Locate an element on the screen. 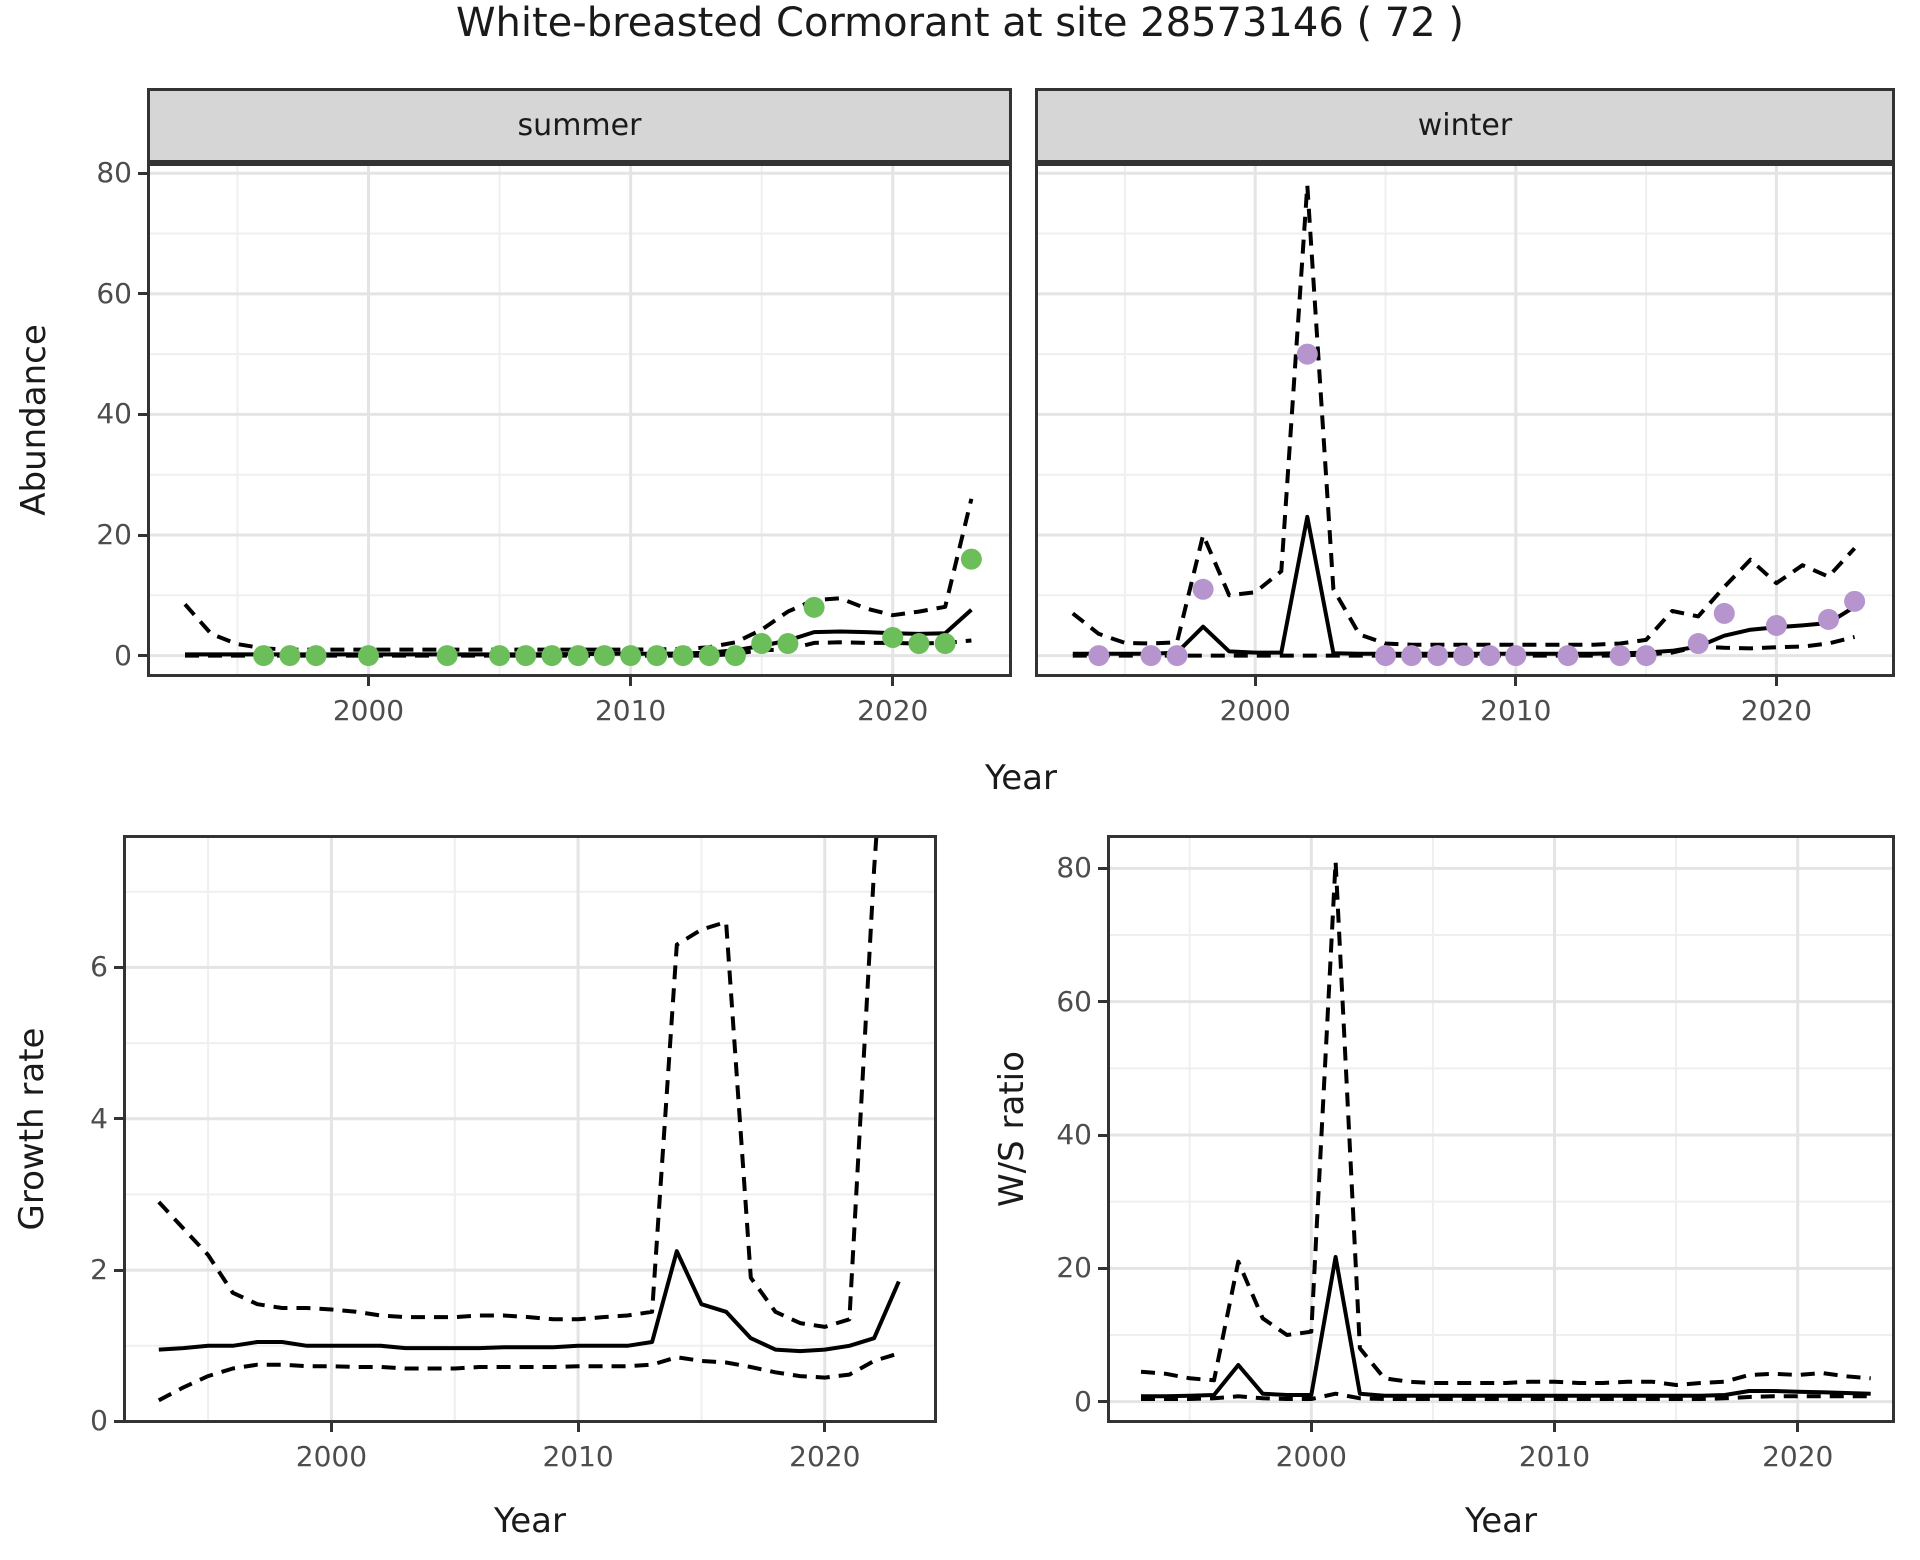  lower_ci-line-winter is located at coordinates (1464, 646).